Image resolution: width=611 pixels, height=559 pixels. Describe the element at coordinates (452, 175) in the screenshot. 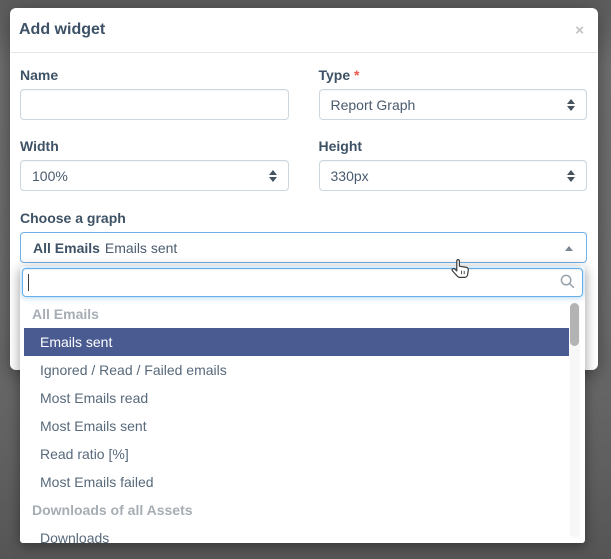

I see `height-select: 330px` at that location.